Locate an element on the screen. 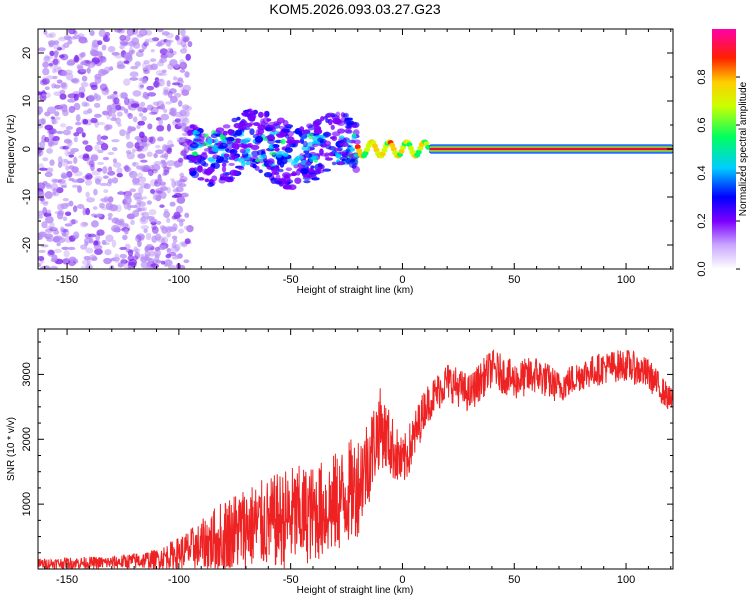 This screenshot has width=750, height=600. y-tick-label: 20 is located at coordinates (27, 53).